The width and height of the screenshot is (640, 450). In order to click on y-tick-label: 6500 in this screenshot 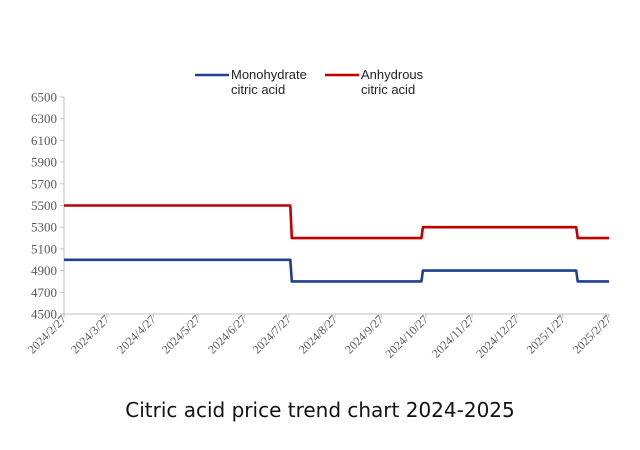, I will do `click(44, 97)`.